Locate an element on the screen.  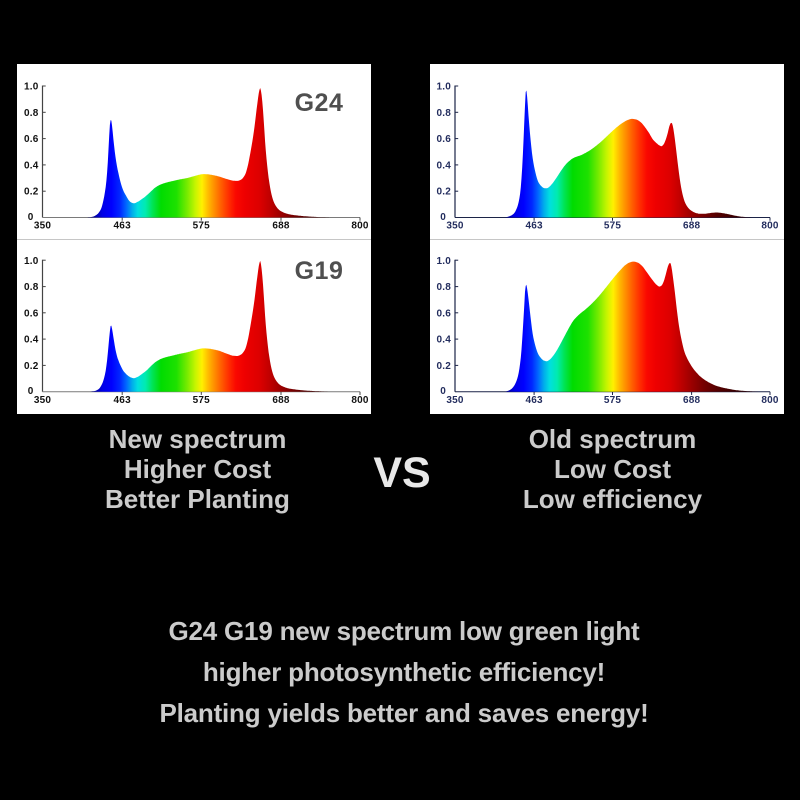
svg-text: G19 is located at coordinates (319, 271).